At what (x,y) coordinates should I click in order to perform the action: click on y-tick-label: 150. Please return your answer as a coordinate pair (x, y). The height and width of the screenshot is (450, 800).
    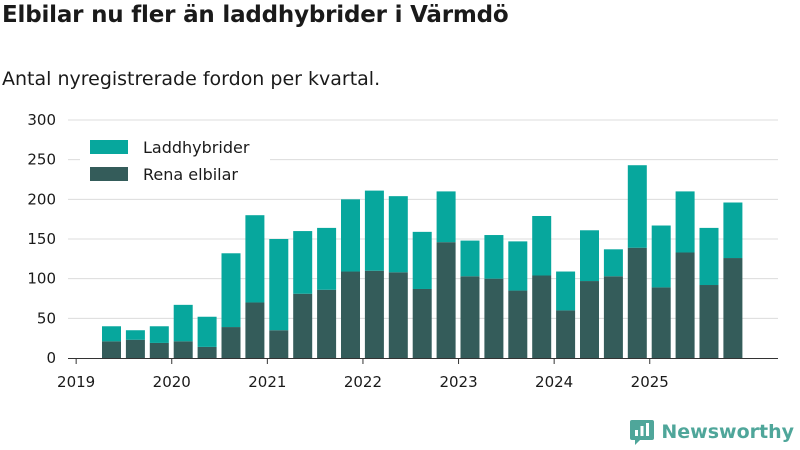
    Looking at the image, I should click on (41, 239).